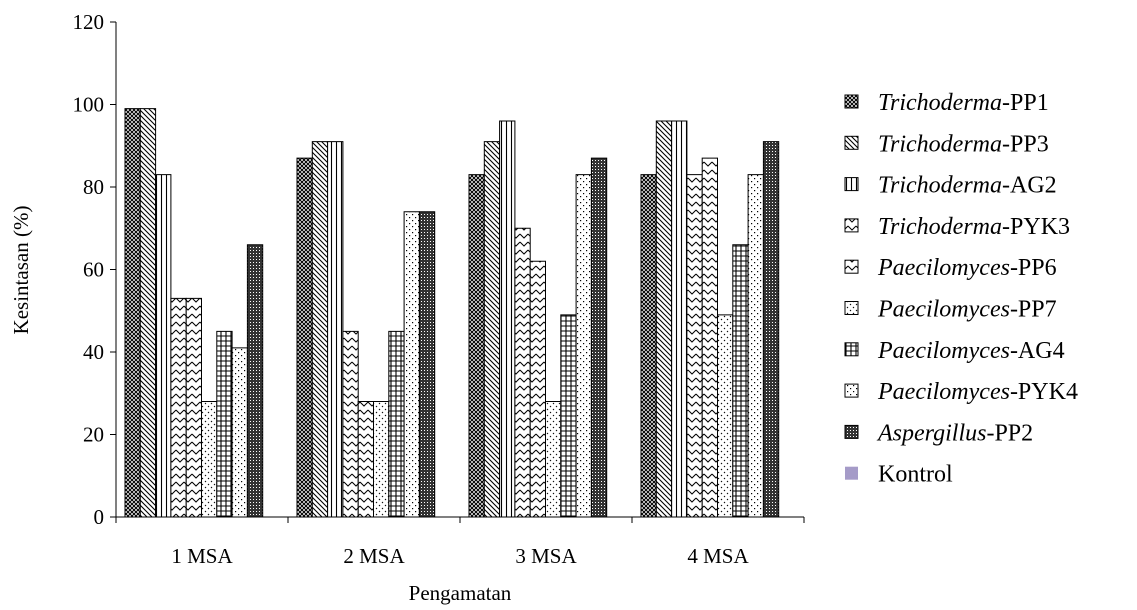 Image resolution: width=1137 pixels, height=610 pixels. Describe the element at coordinates (21, 270) in the screenshot. I see `y-axis-title: Kesintasan (%)` at that location.